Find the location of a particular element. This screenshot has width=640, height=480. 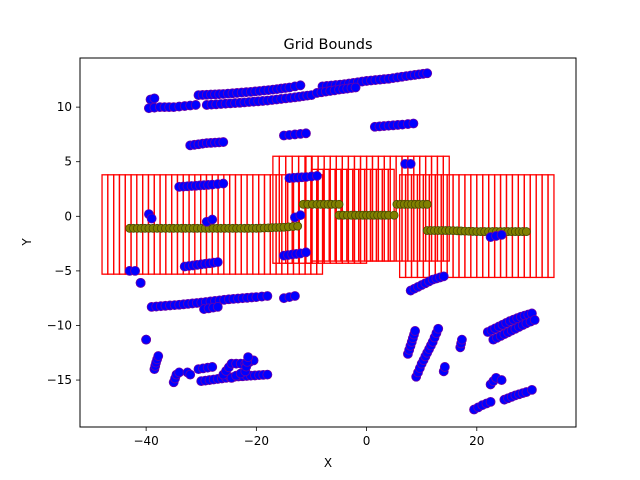

y-axis-label: Y is located at coordinates (27, 242).